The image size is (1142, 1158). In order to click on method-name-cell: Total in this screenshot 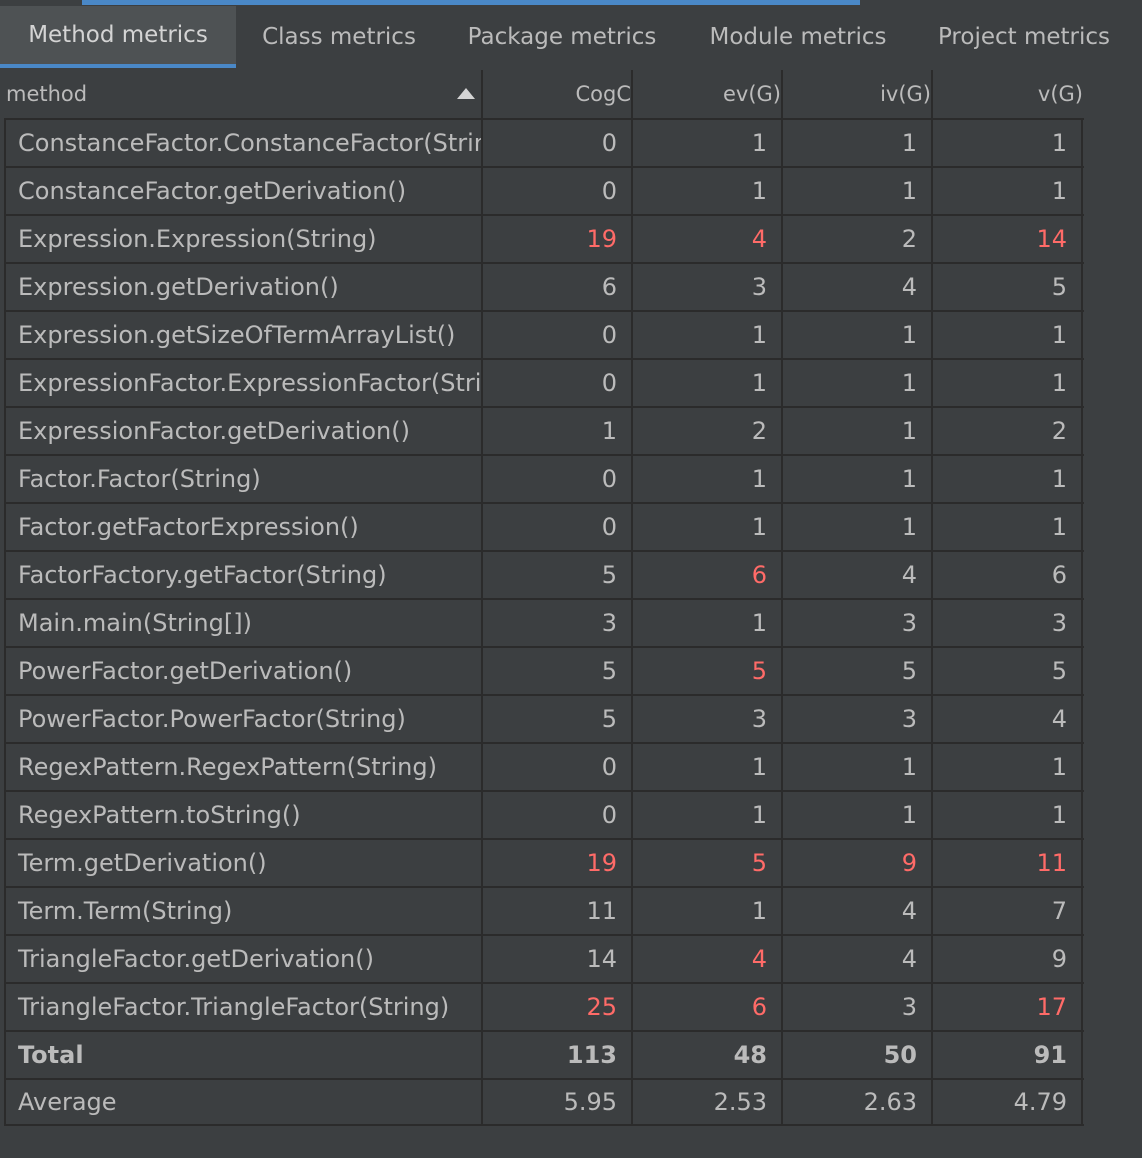, I will do `click(243, 1055)`.